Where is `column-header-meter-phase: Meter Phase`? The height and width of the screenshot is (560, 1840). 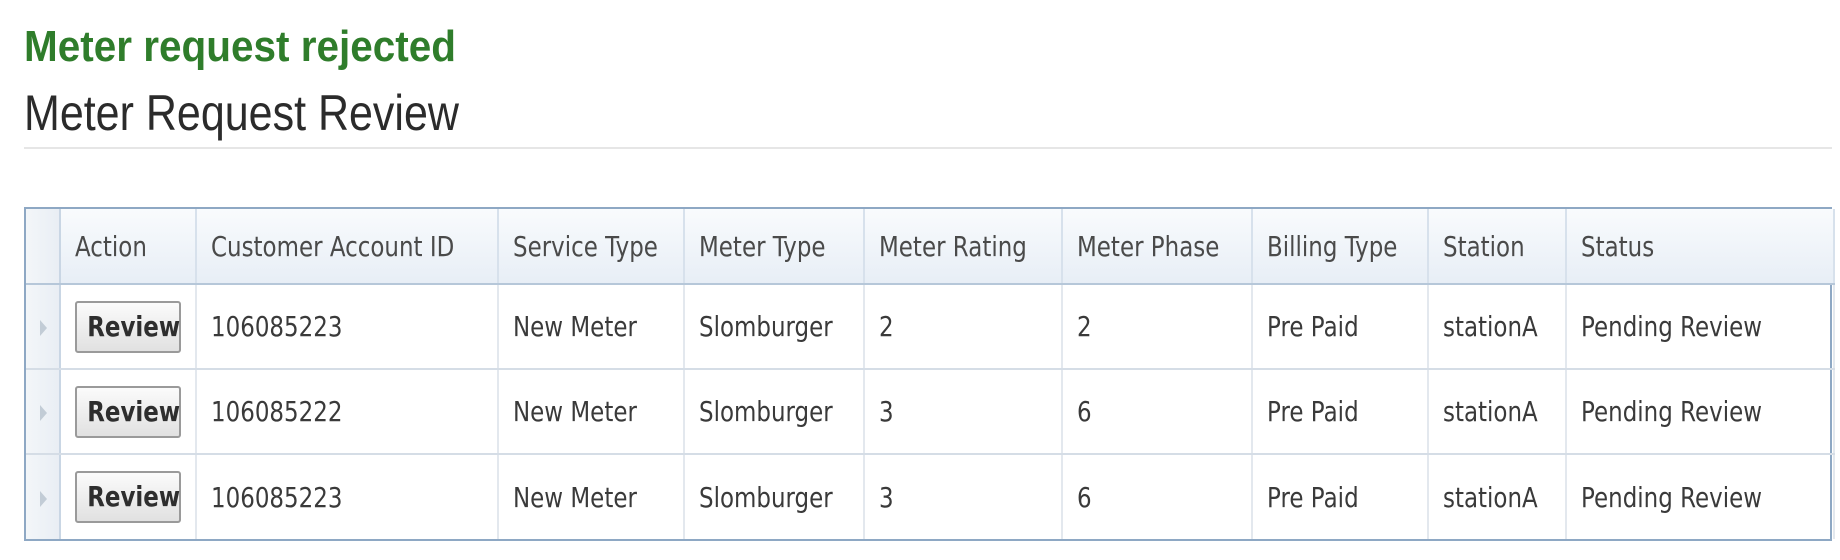 column-header-meter-phase: Meter Phase is located at coordinates (1157, 247).